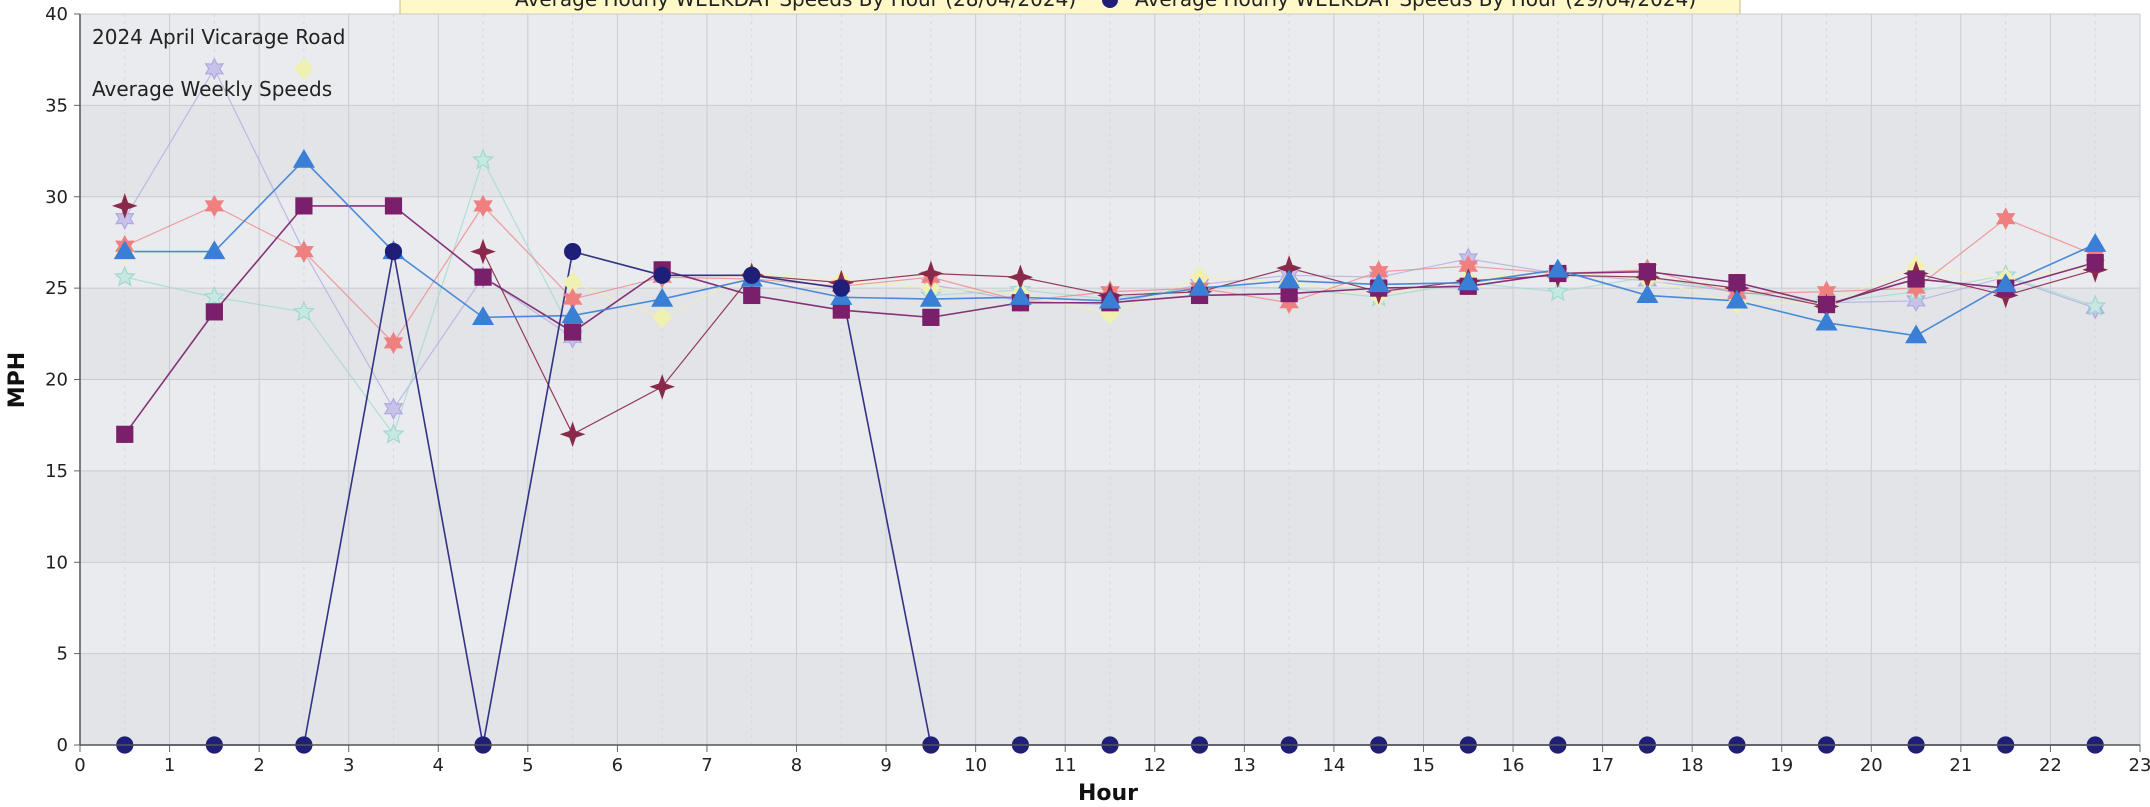  Describe the element at coordinates (706, 765) in the screenshot. I see `x-tick-label: 7` at that location.